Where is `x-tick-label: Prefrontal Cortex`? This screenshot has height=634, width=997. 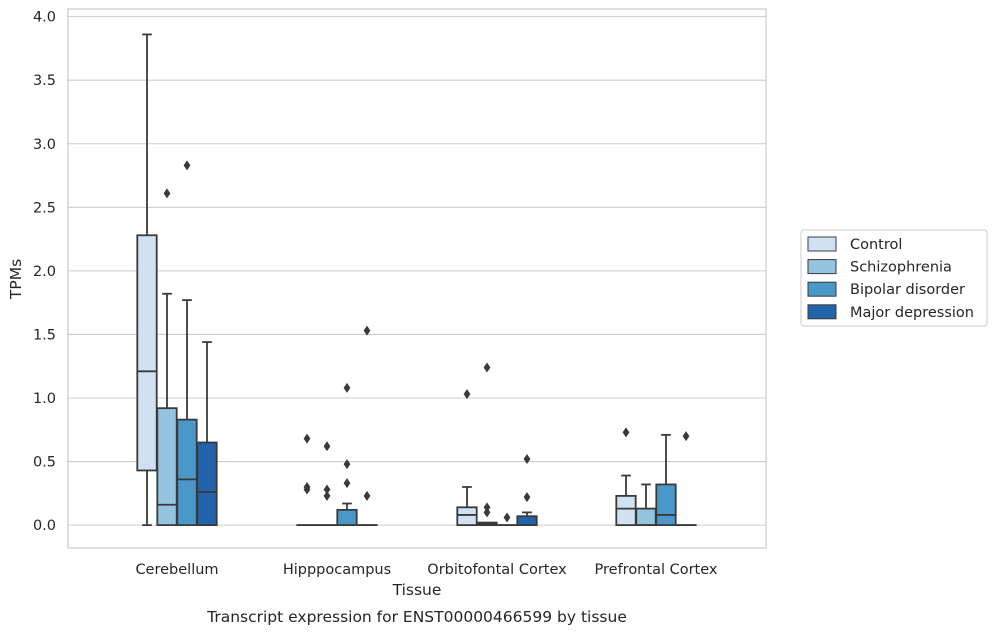 x-tick-label: Prefrontal Cortex is located at coordinates (656, 570).